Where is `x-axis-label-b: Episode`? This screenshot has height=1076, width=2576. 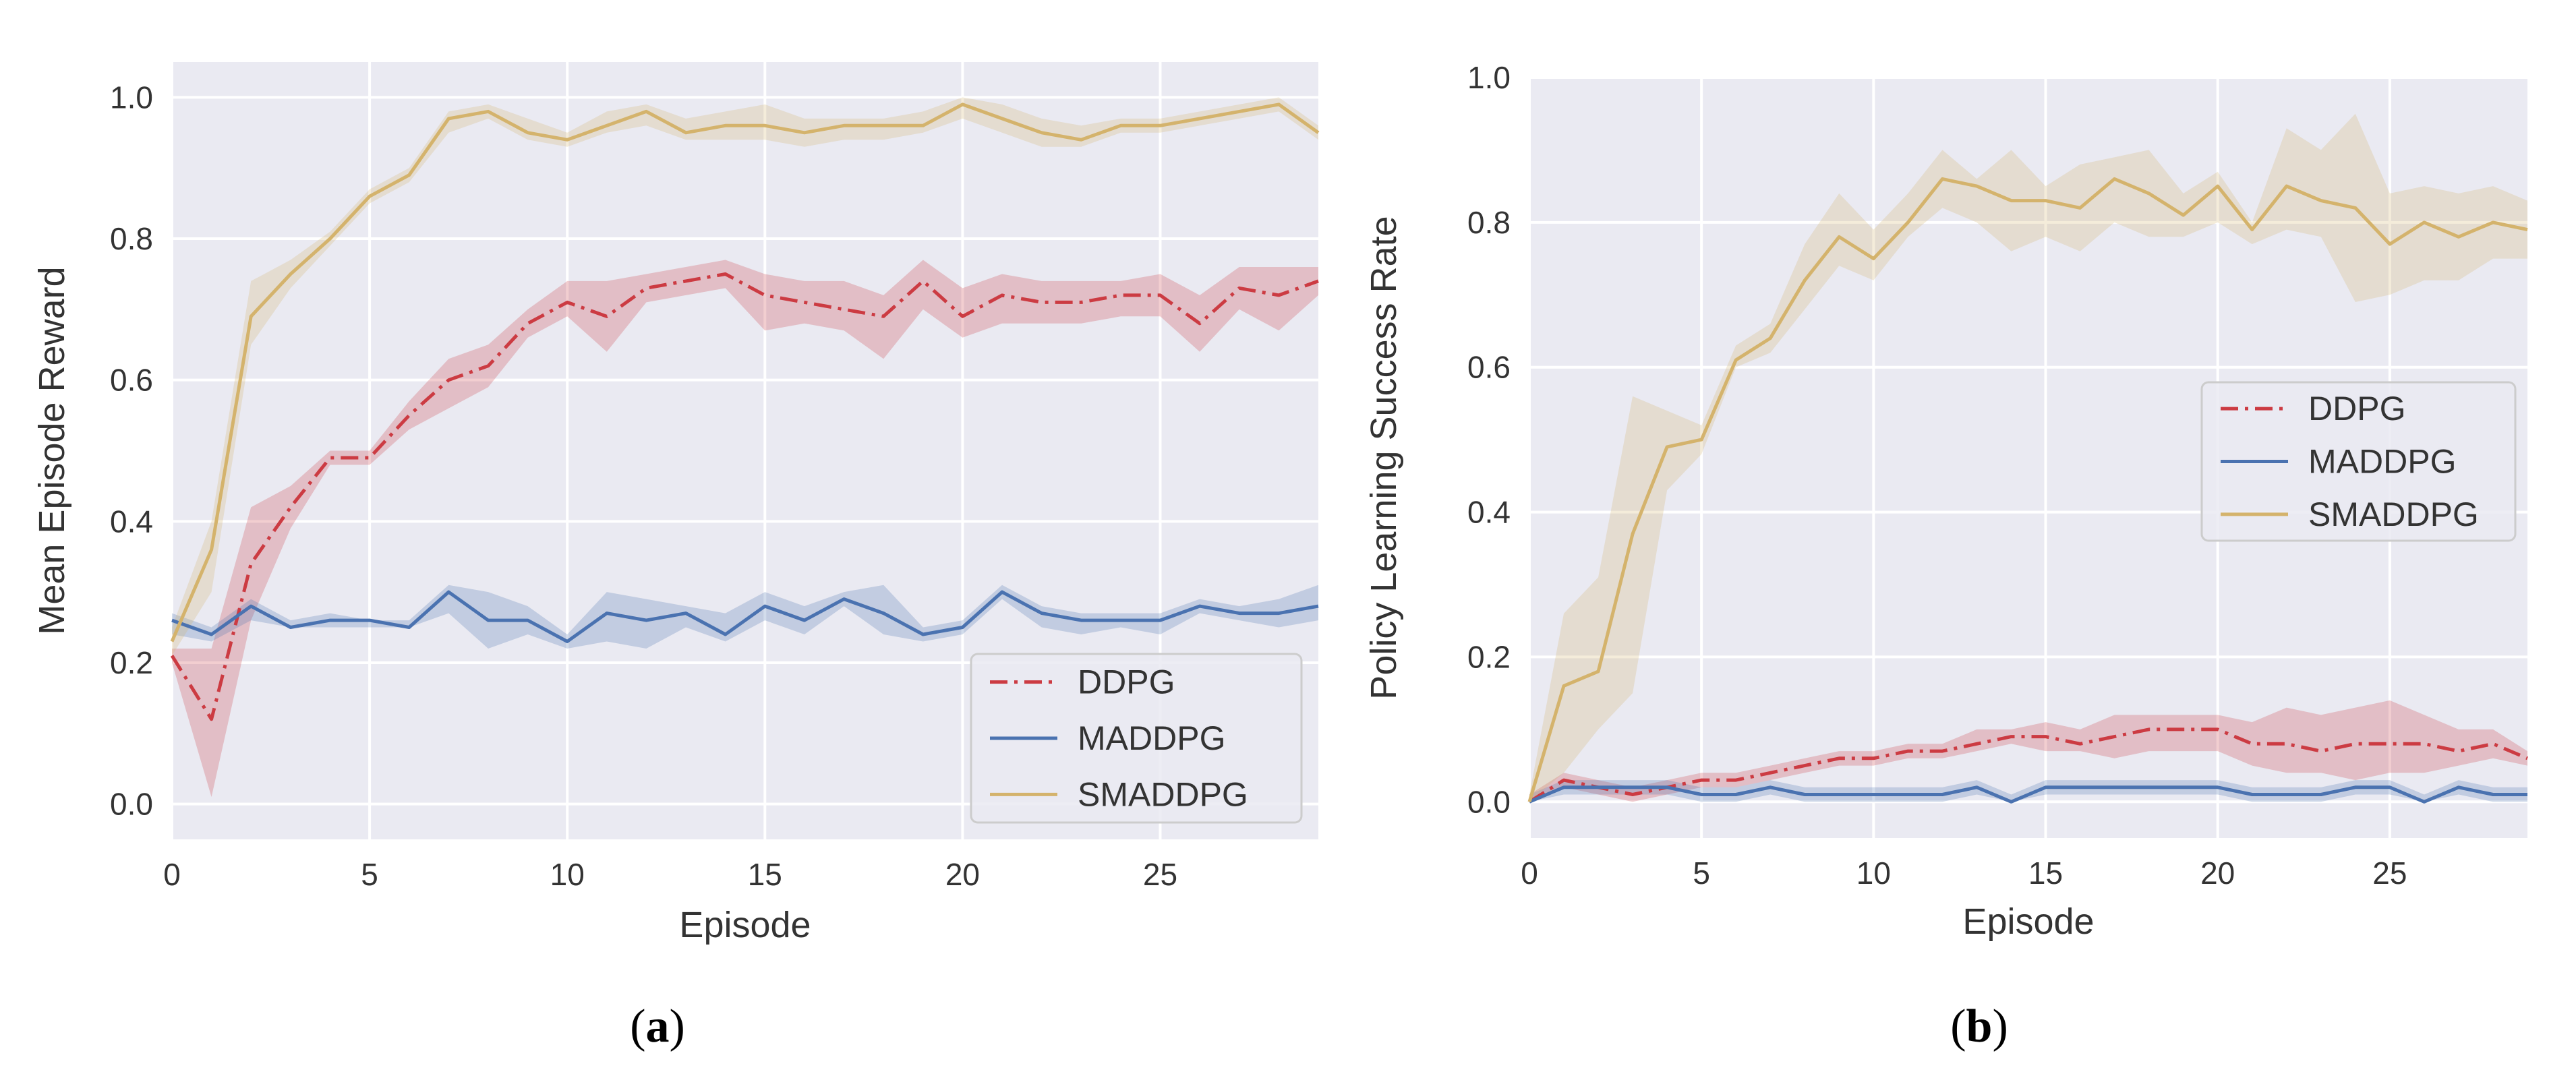
x-axis-label-b: Episode is located at coordinates (2028, 921).